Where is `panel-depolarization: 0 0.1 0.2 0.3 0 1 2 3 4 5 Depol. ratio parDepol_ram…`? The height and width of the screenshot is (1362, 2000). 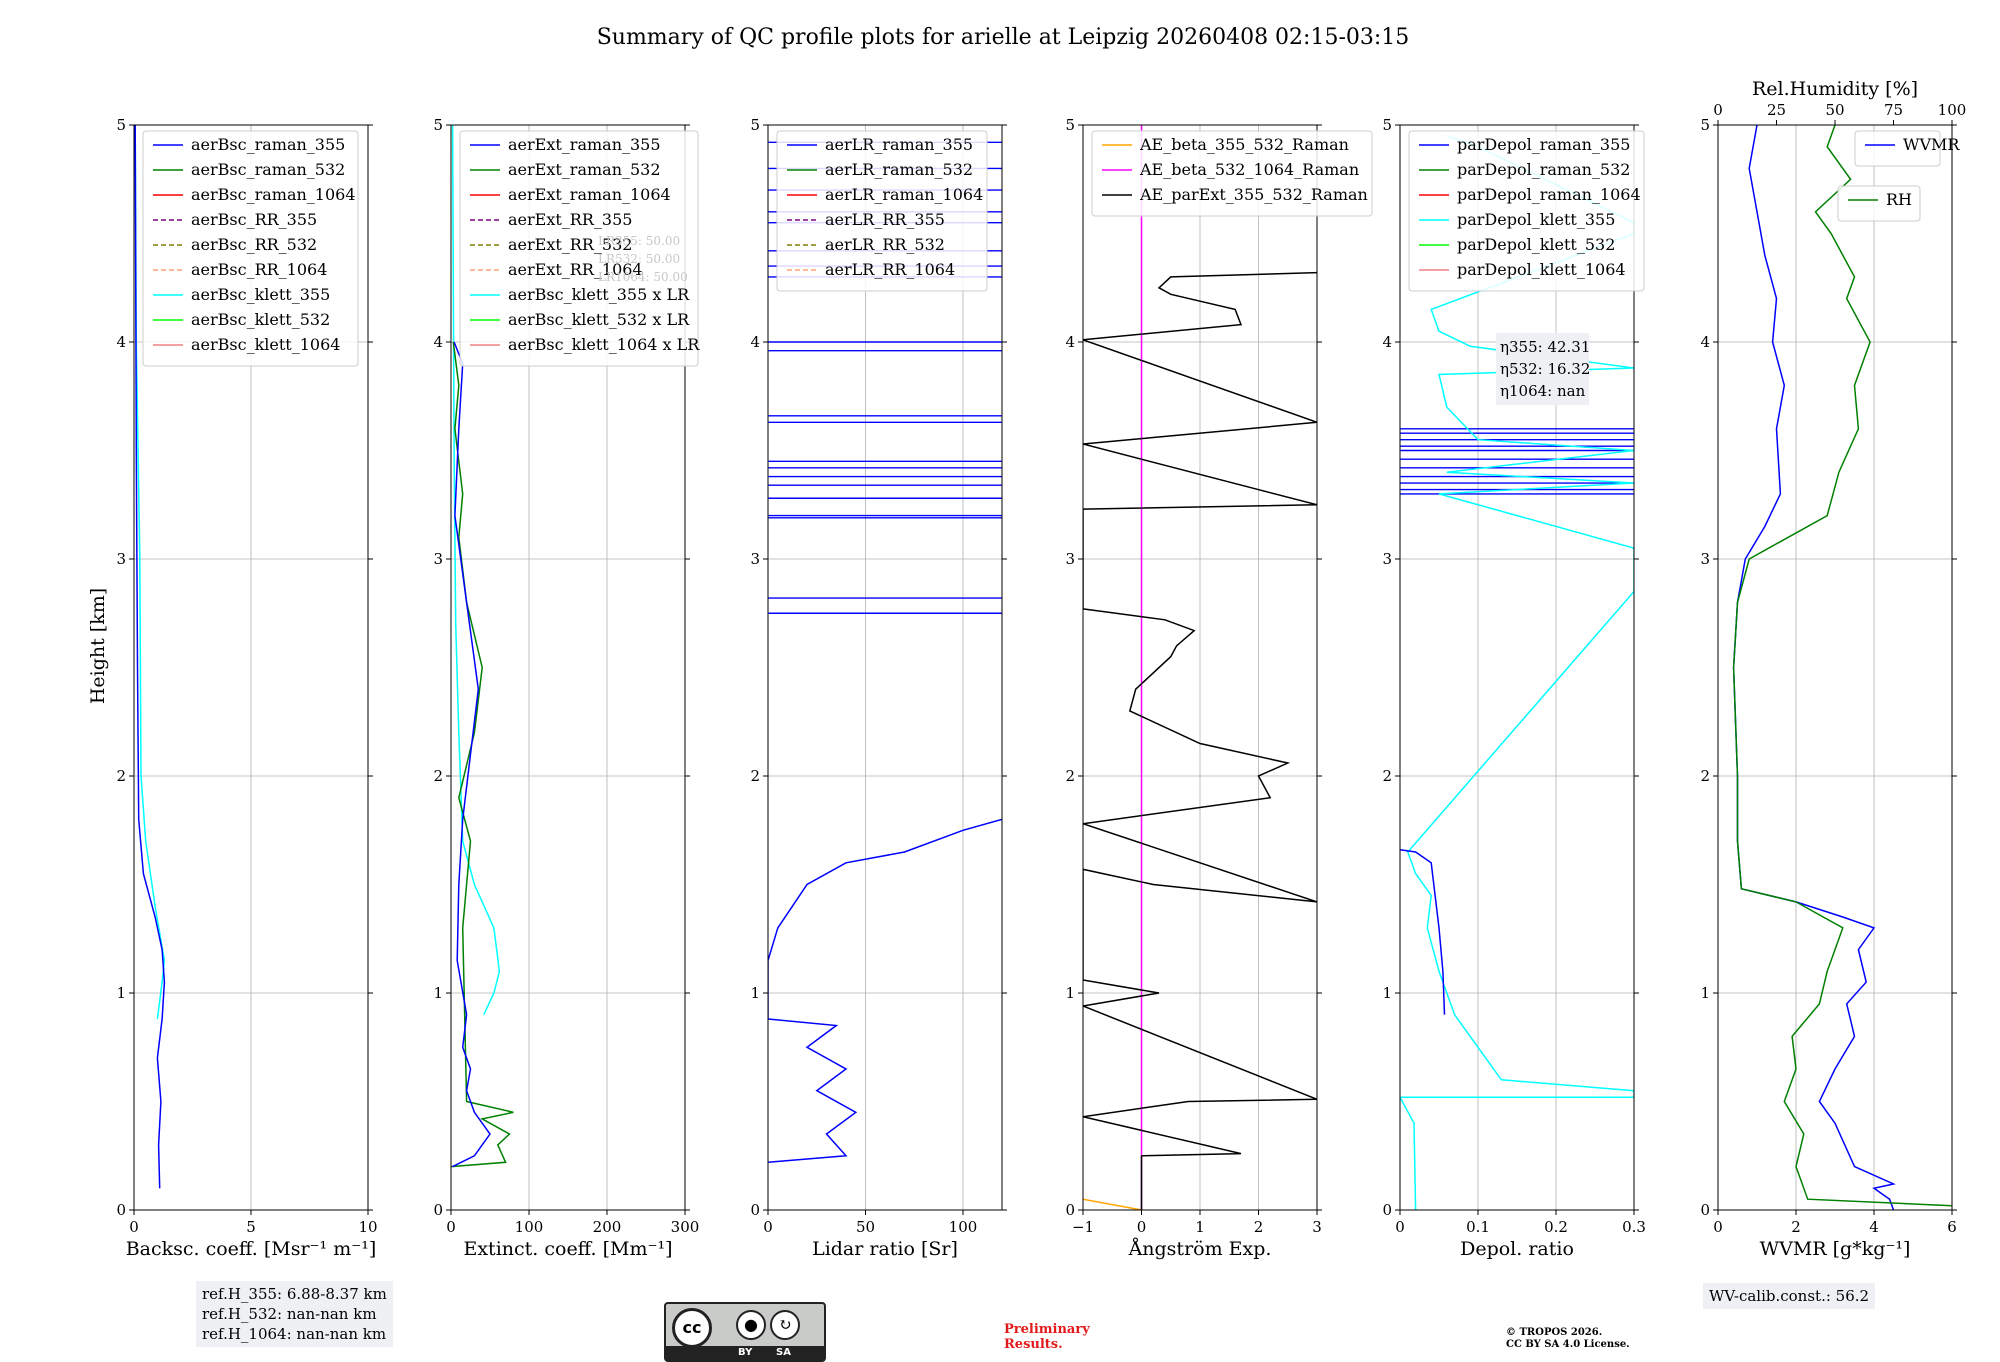
panel-depolarization: 0 0.1 0.2 0.3 0 1 2 3 4 5 Depol. ratio parDepol_ram… is located at coordinates (1513, 688).